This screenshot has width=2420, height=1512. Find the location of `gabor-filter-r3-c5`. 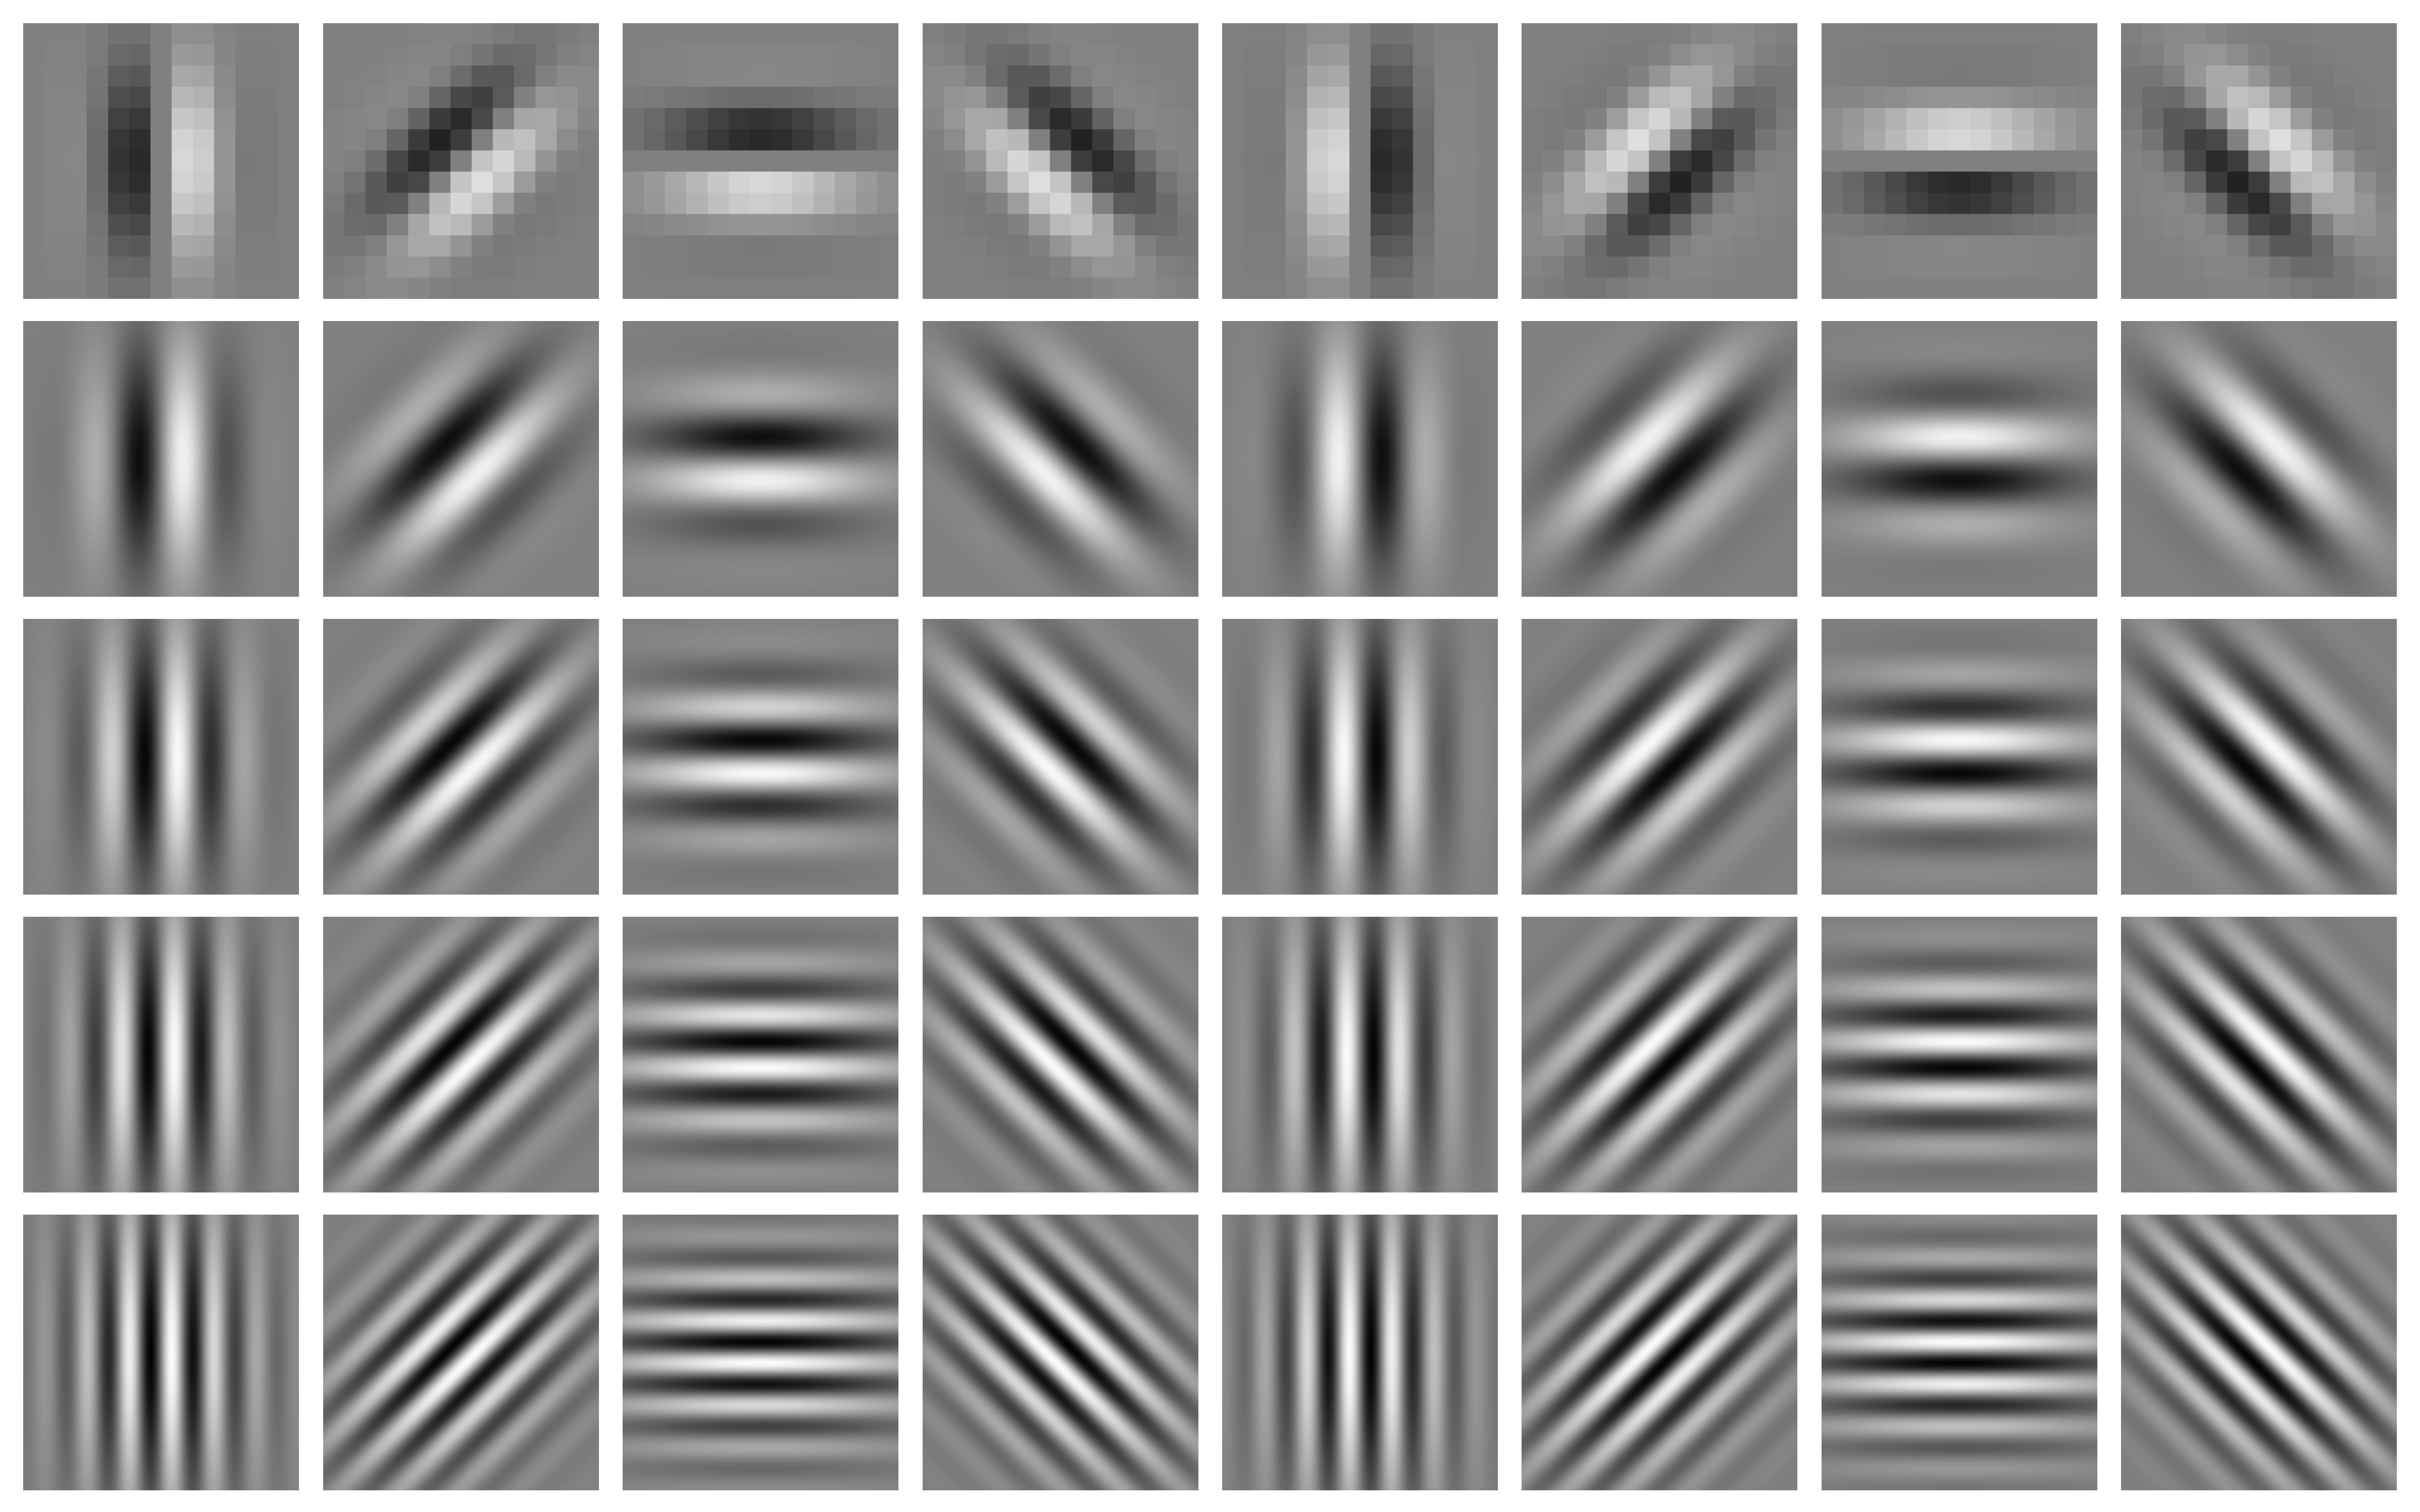

gabor-filter-r3-c5 is located at coordinates (1360, 757).